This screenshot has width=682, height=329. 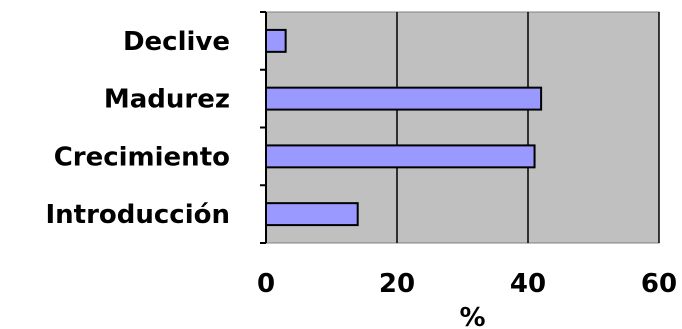 I want to click on x-tick-labels: 0 20 40 60, so click(x=467, y=284).